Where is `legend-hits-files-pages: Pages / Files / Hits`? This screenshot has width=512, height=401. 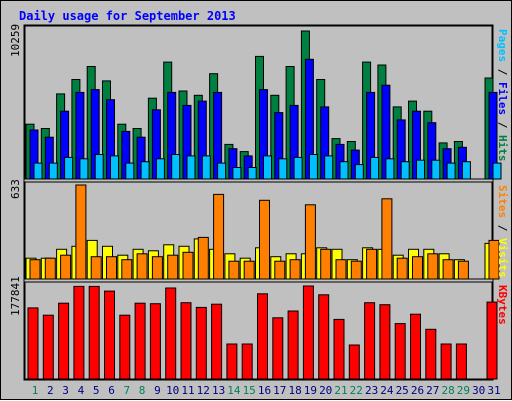
legend-hits-files-pages: Pages / Files / Hits is located at coordinates (502, 95).